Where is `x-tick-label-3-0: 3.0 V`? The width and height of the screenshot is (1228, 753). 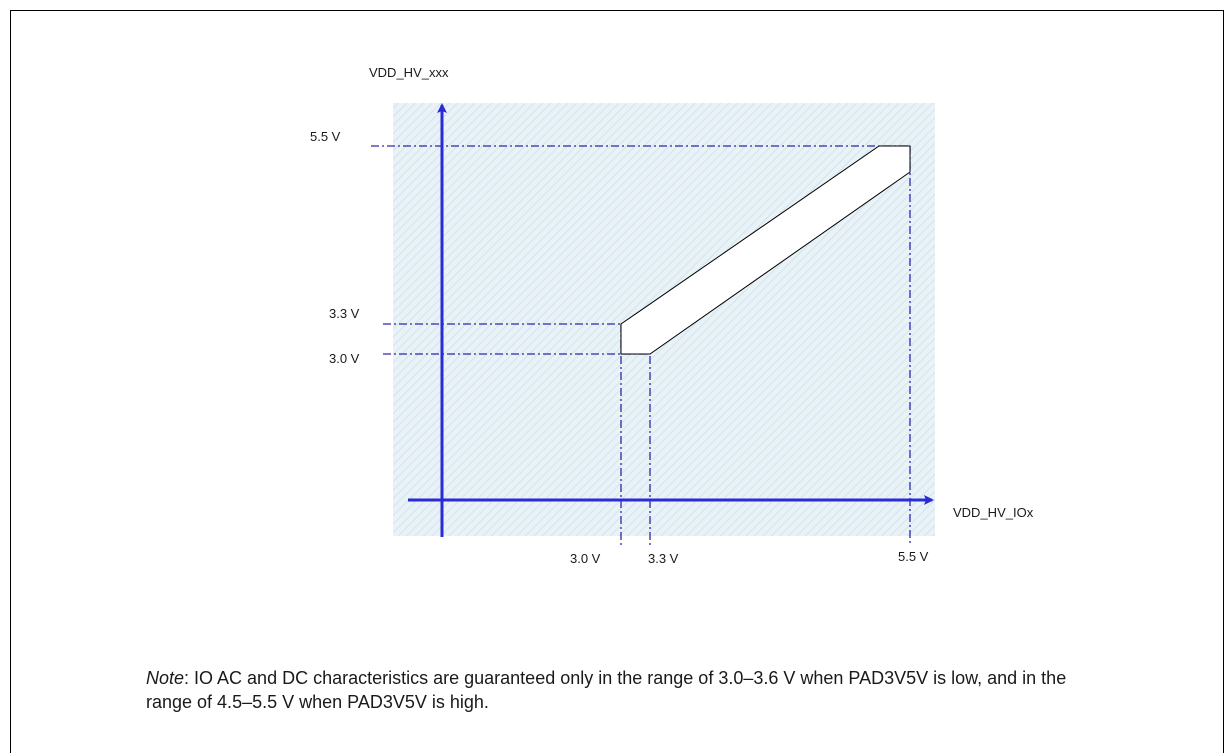 x-tick-label-3-0: 3.0 V is located at coordinates (585, 558).